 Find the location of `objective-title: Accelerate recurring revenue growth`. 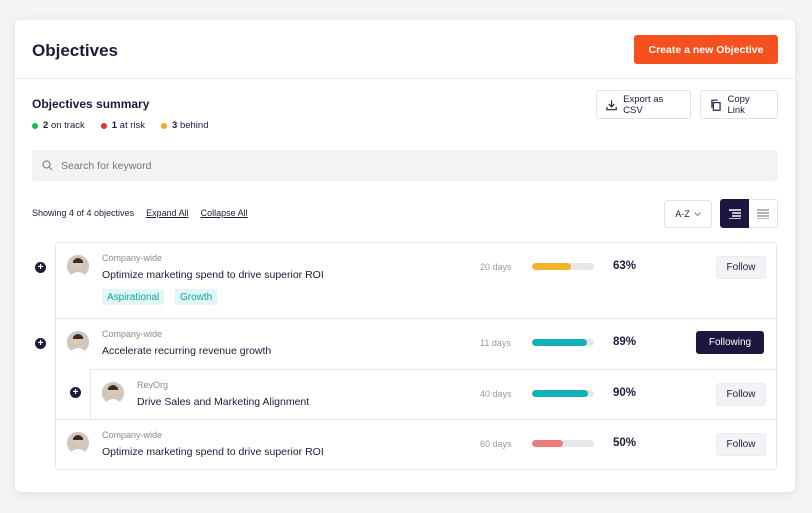

objective-title: Accelerate recurring revenue growth is located at coordinates (187, 351).